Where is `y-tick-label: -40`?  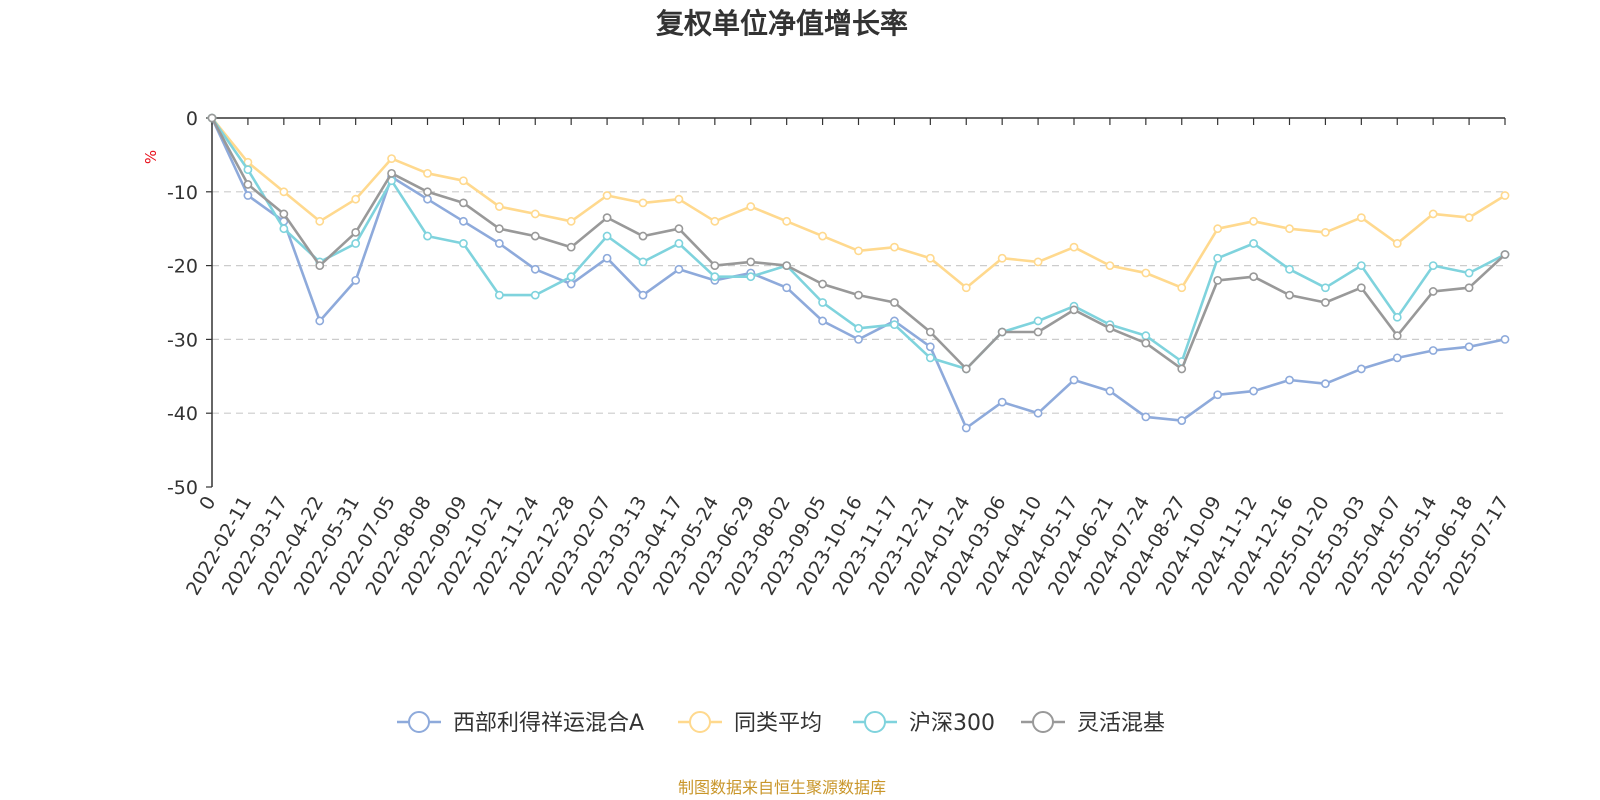
y-tick-label: -40 is located at coordinates (182, 414).